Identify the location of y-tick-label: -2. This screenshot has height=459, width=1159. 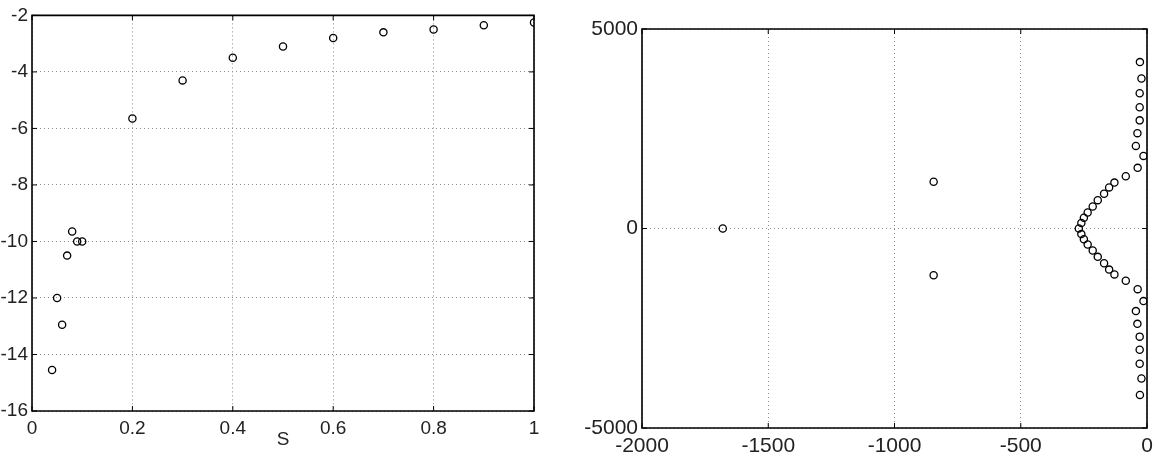
(19, 14).